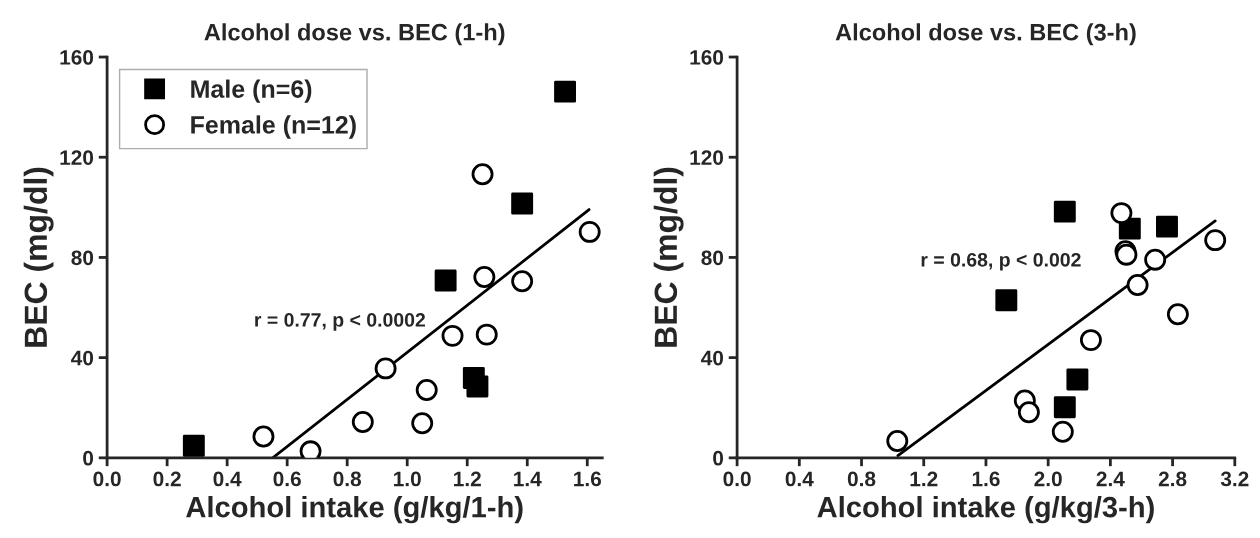 Image resolution: width=1260 pixels, height=538 pixels. What do you see at coordinates (1172, 479) in the screenshot?
I see `x-tick-label: 2.8` at bounding box center [1172, 479].